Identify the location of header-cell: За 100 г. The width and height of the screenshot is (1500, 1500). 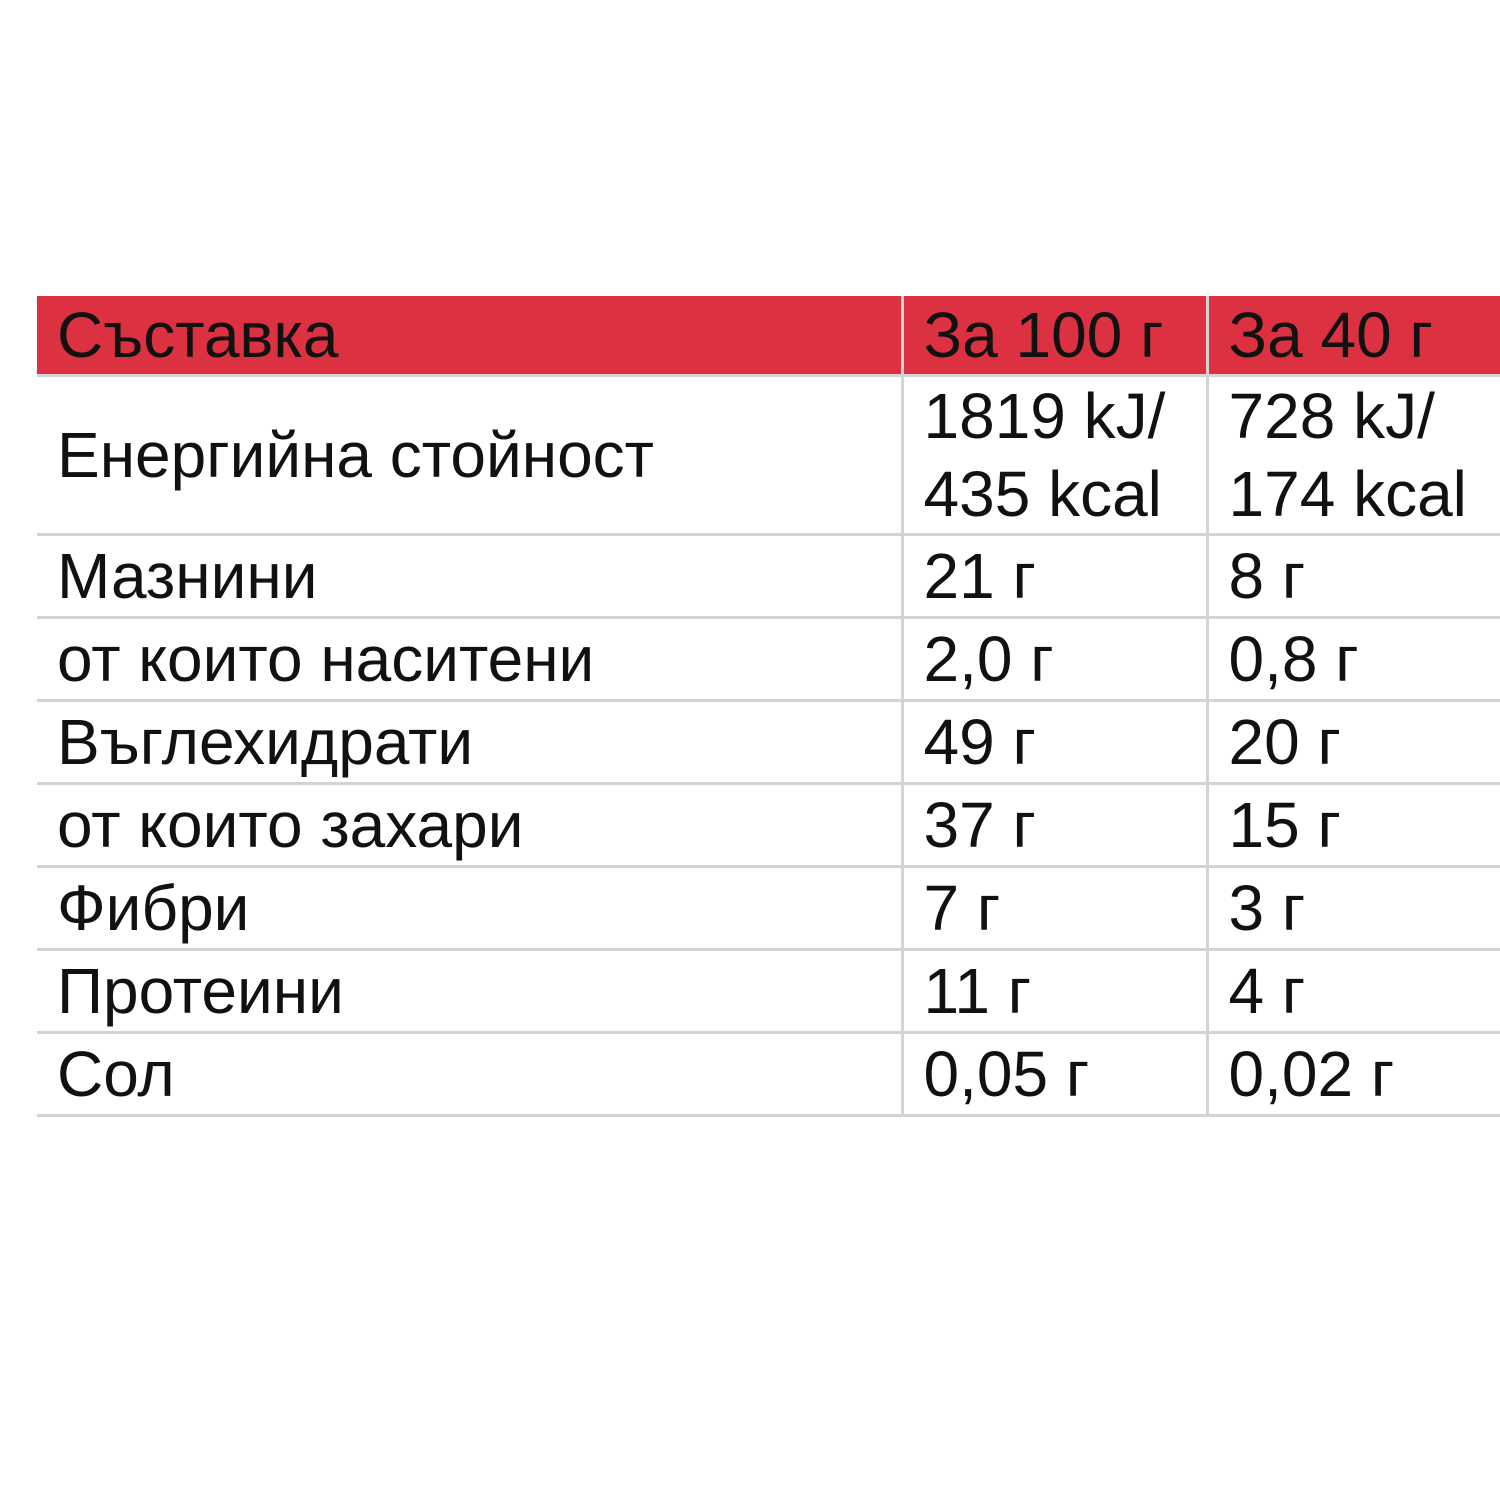
(1054, 336).